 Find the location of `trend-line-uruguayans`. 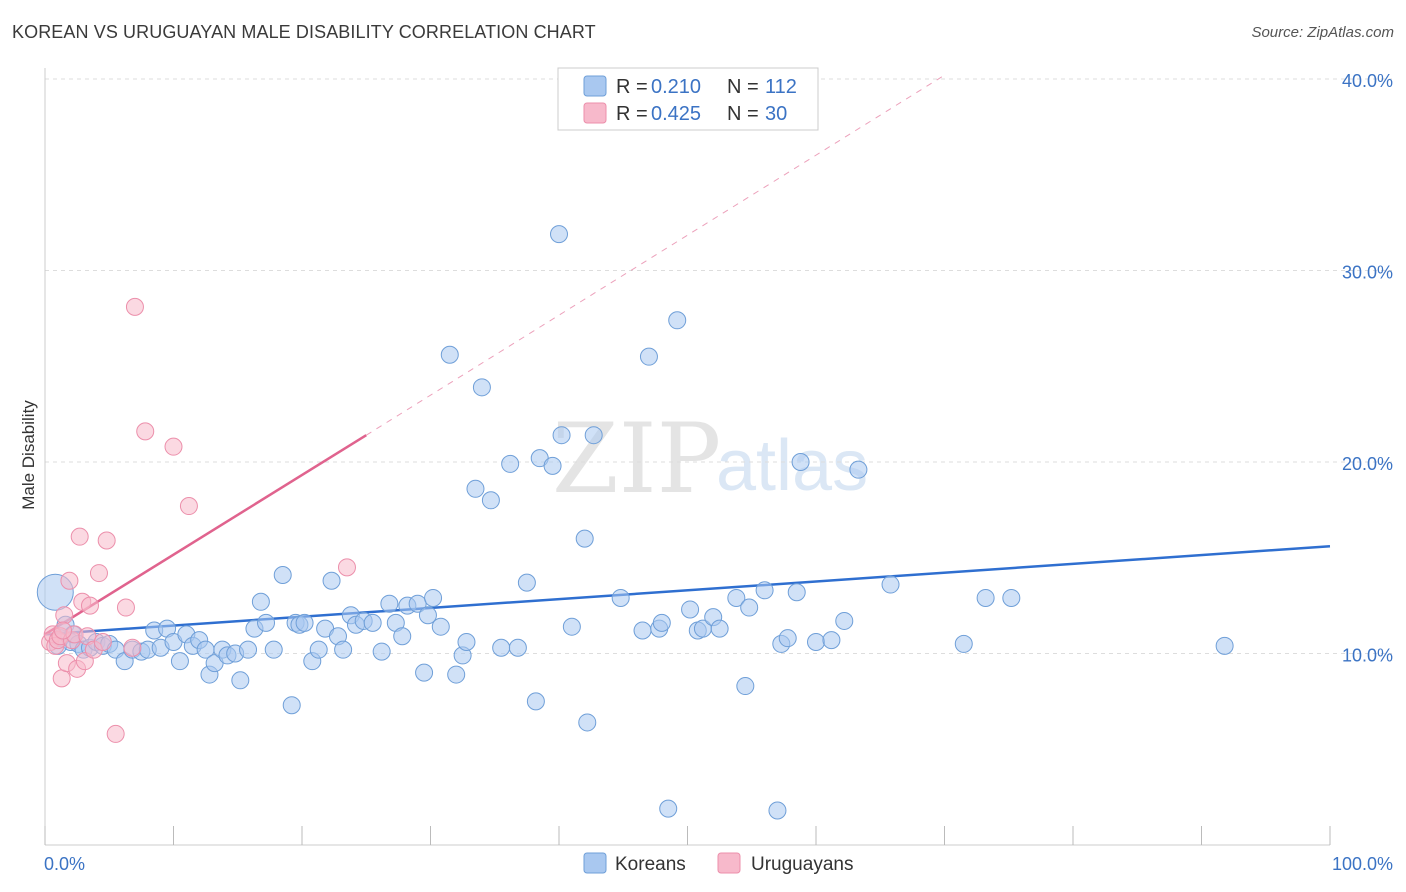

trend-line-uruguayans is located at coordinates (205, 535).